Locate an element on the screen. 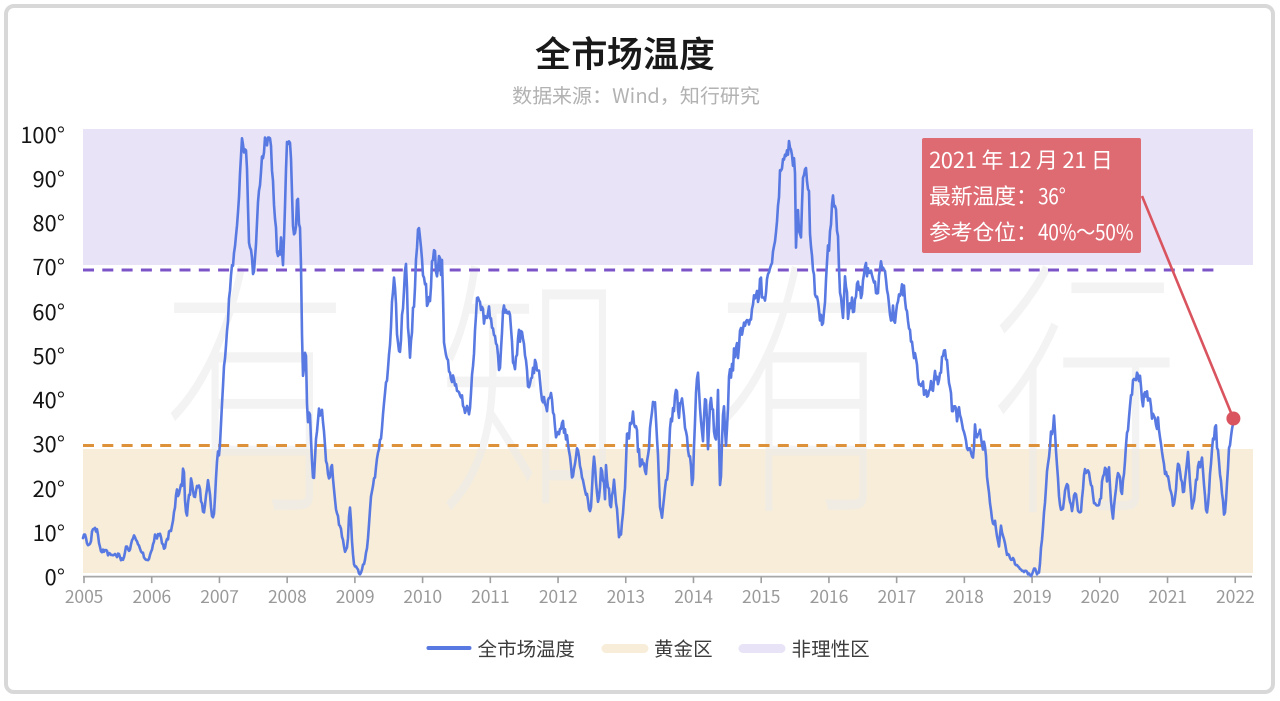 The image size is (1280, 701). y-axis-label: 40° is located at coordinates (48, 399).